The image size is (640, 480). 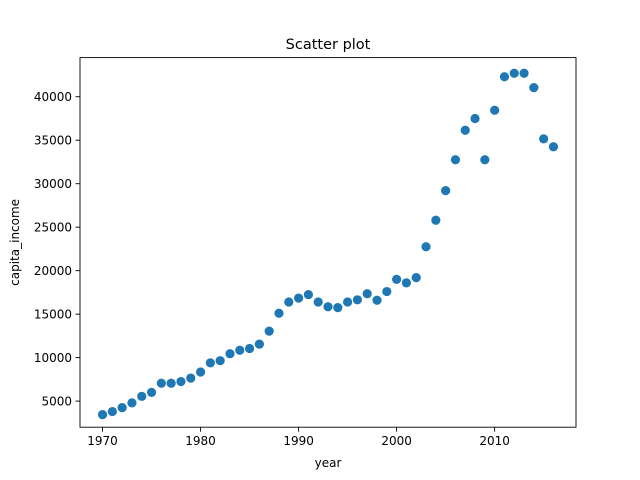 What do you see at coordinates (53, 184) in the screenshot?
I see `y-tick-label: 30000` at bounding box center [53, 184].